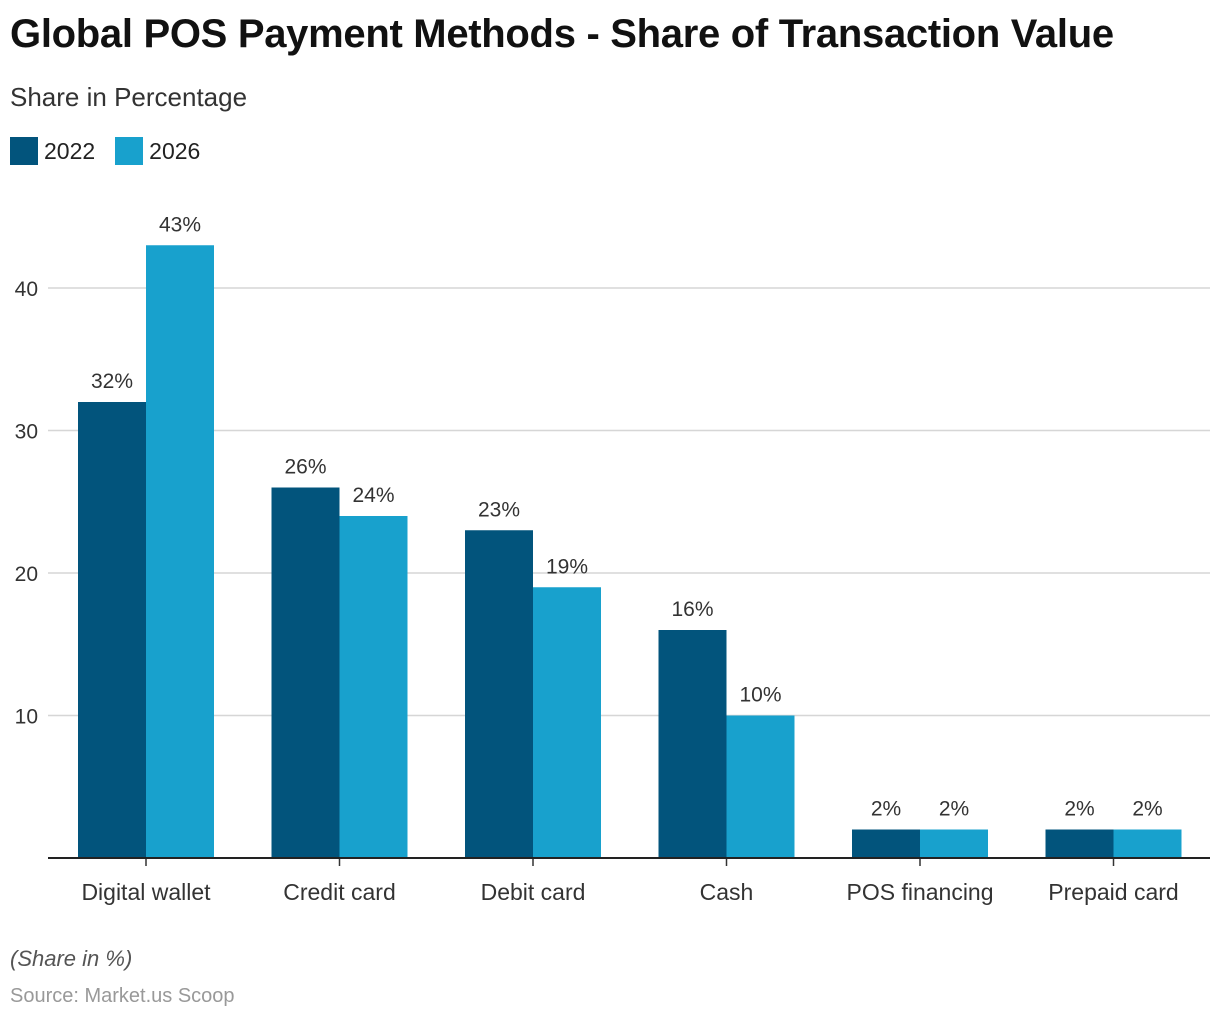 The image size is (1220, 1020). What do you see at coordinates (180, 224) in the screenshot?
I see `data-label: 43%` at bounding box center [180, 224].